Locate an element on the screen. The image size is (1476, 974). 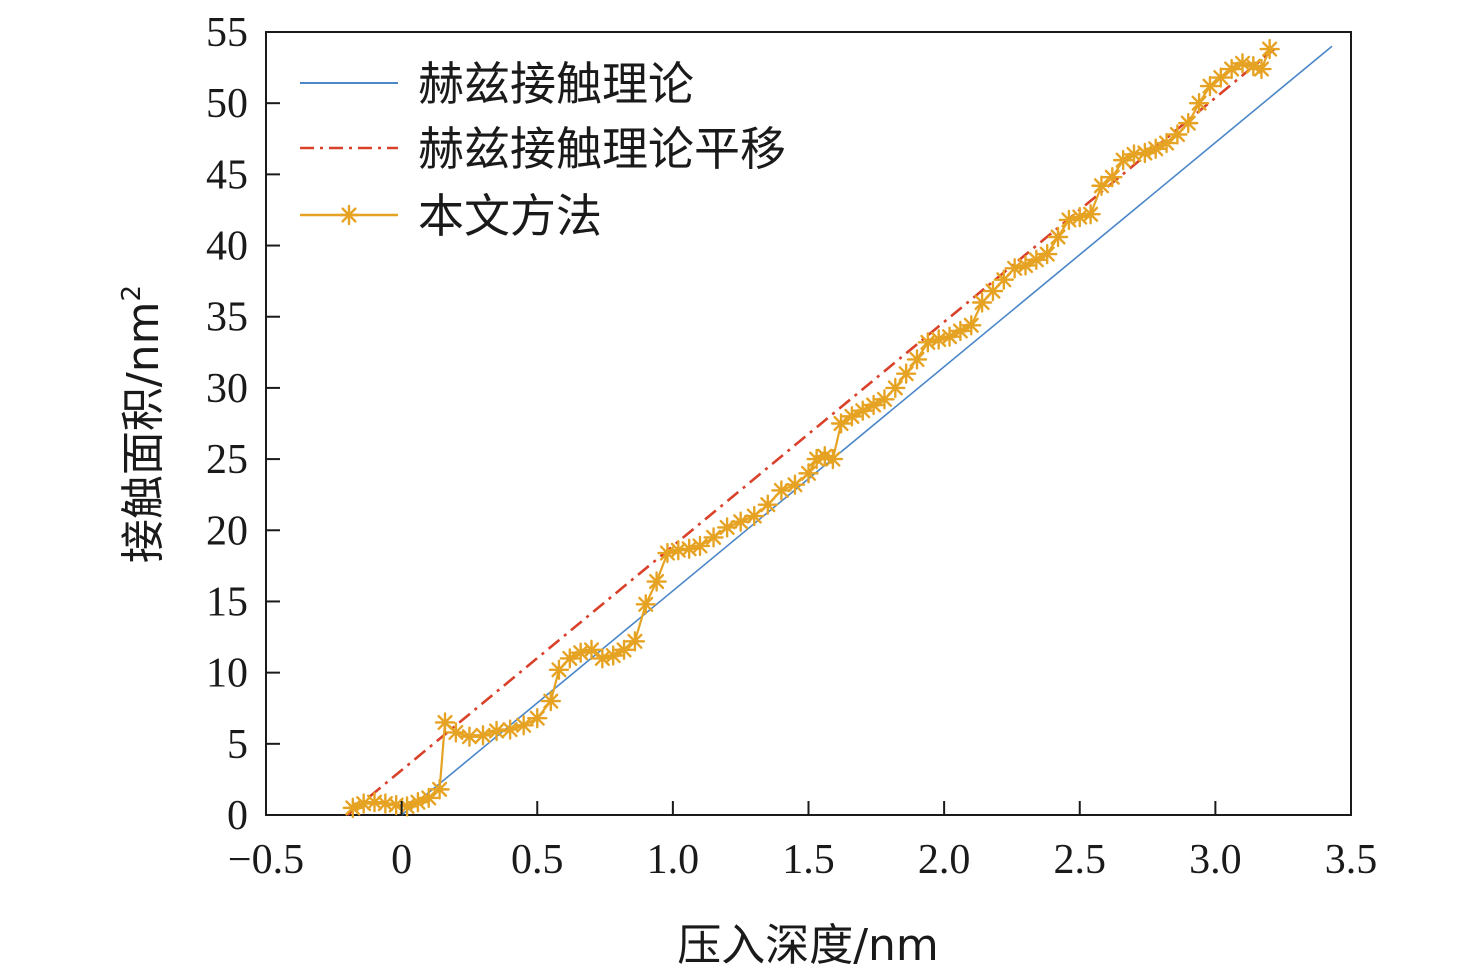
y-tick-label: 0 is located at coordinates (237, 816).